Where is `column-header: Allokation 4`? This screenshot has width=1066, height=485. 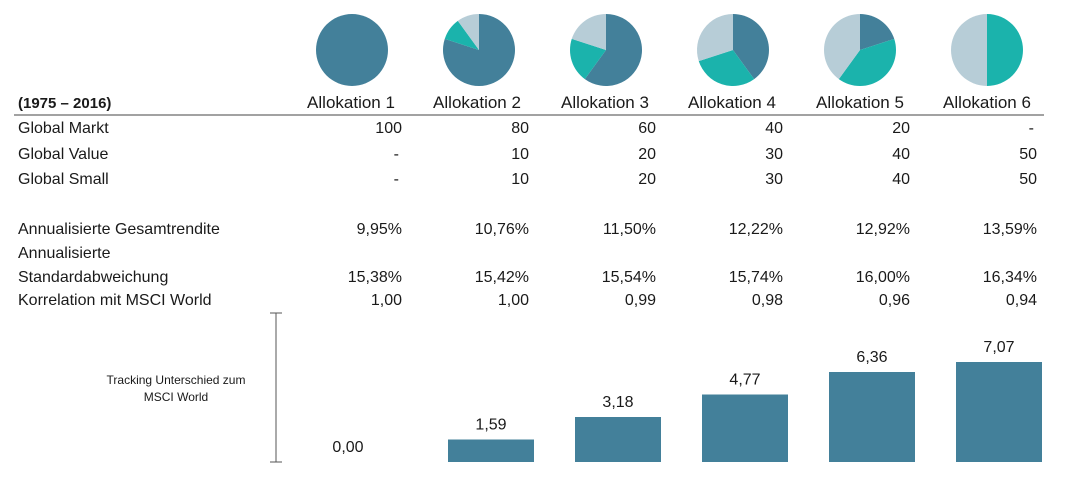 column-header: Allokation 4 is located at coordinates (732, 102).